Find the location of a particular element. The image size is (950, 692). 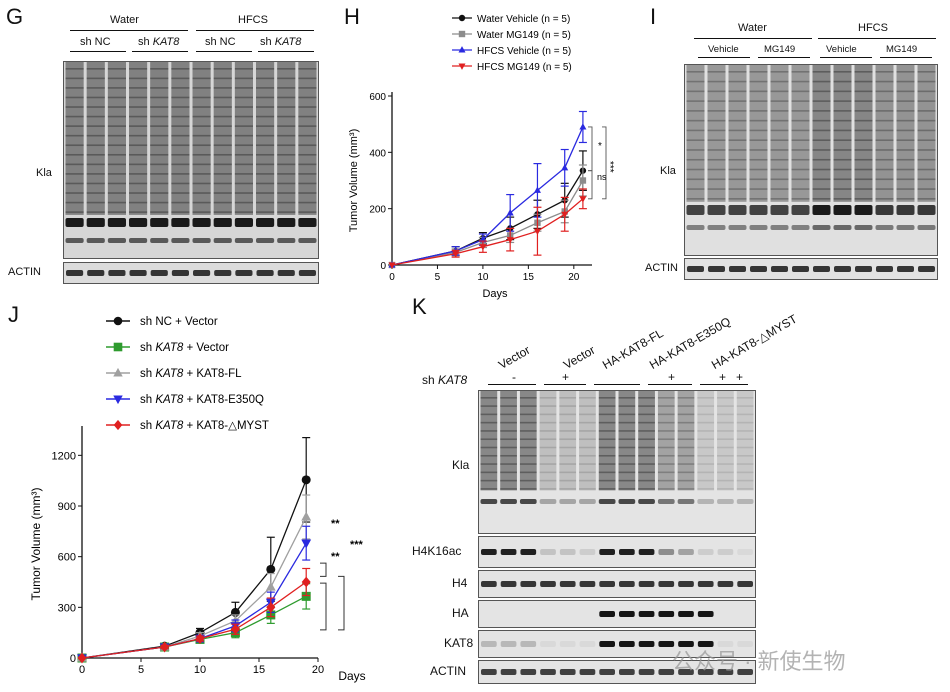

watermark: 公众号 · 新使生物 is located at coordinates (759, 661).